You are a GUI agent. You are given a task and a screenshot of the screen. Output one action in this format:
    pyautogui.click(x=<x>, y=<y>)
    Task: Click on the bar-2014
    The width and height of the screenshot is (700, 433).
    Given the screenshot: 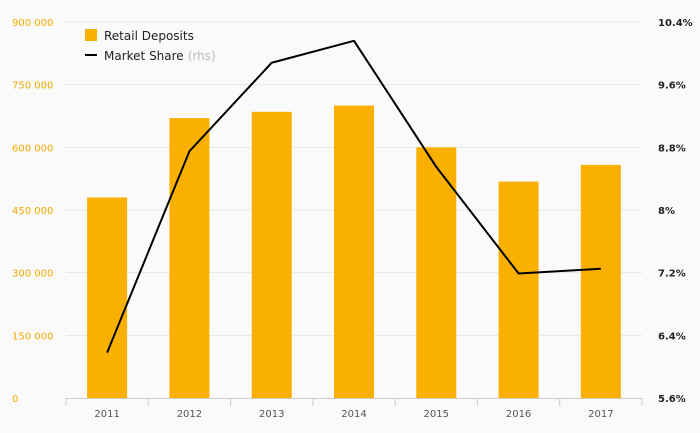 What is the action you would take?
    pyautogui.click(x=354, y=252)
    